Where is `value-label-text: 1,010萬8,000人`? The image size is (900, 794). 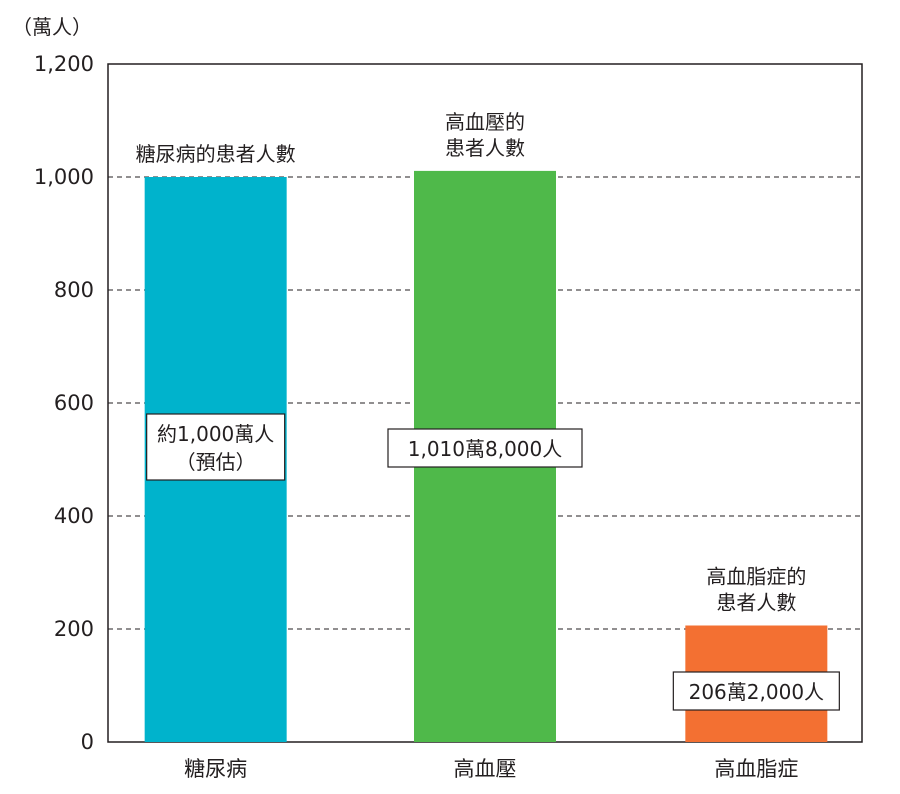
value-label-text: 1,010萬8,000人 is located at coordinates (485, 449).